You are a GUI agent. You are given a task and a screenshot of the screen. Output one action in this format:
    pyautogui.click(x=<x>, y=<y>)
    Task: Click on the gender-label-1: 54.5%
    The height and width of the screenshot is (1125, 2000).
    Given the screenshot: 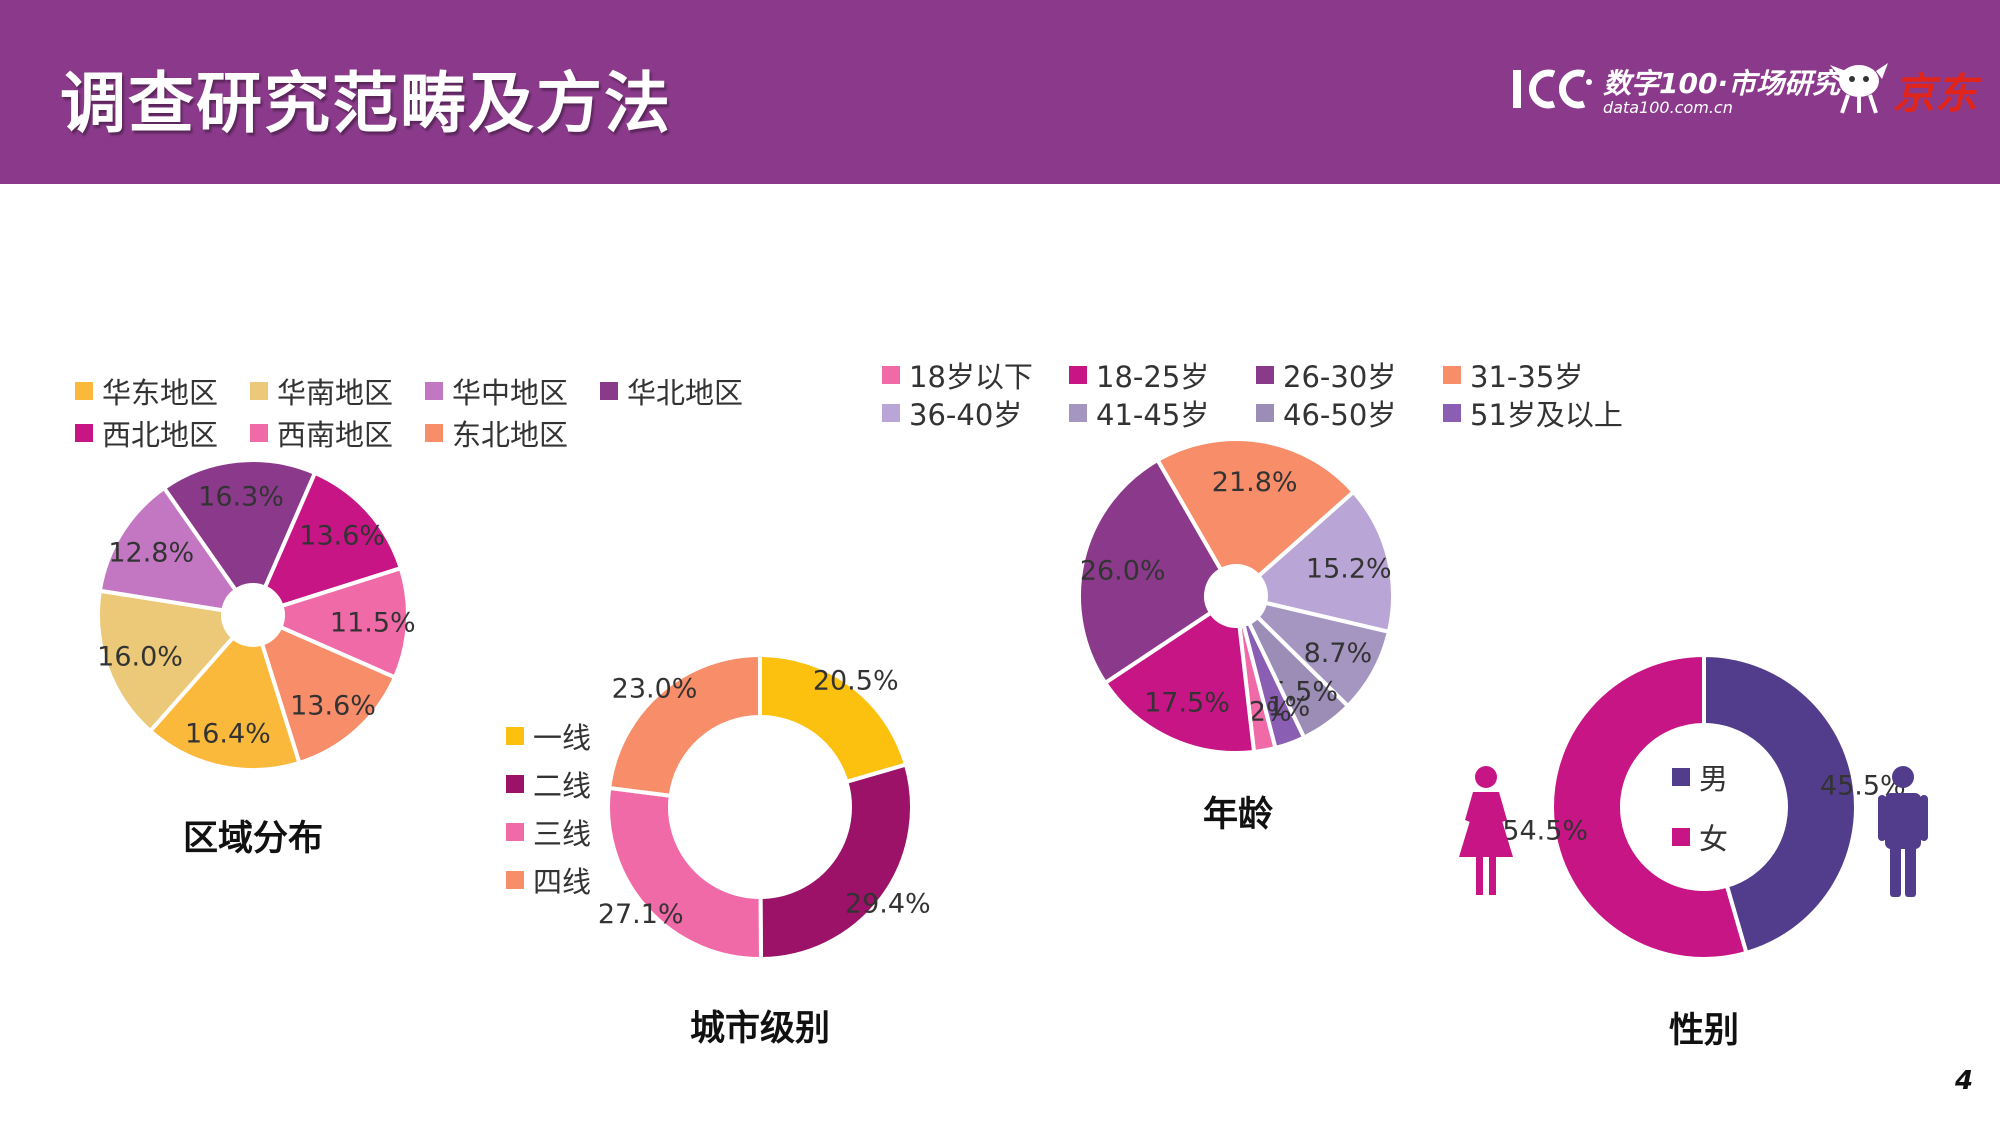 What is the action you would take?
    pyautogui.click(x=1545, y=831)
    